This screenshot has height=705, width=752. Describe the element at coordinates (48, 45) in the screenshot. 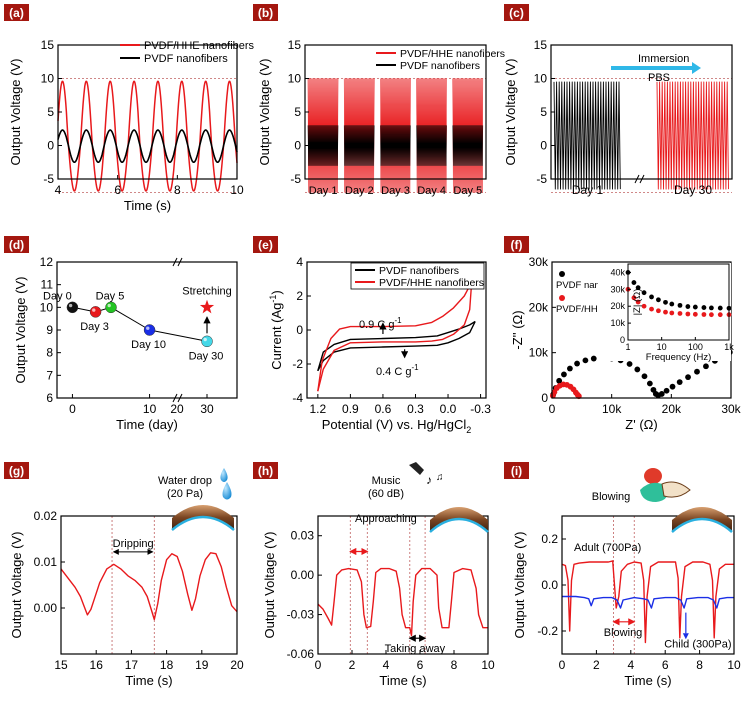

I see `y-tick-label: 15` at that location.